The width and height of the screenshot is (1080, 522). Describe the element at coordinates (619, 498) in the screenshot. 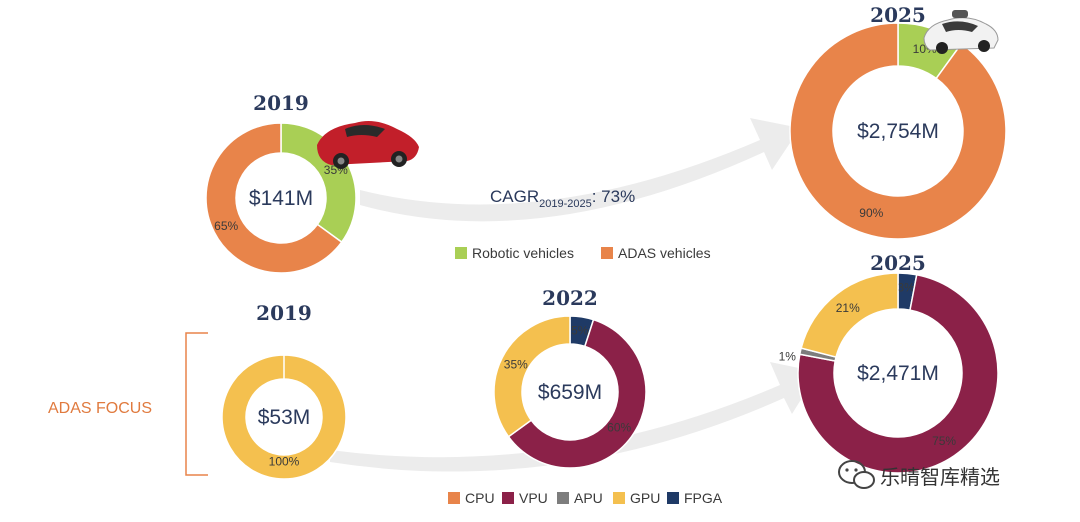

I see `legend-swatch-gpu` at that location.